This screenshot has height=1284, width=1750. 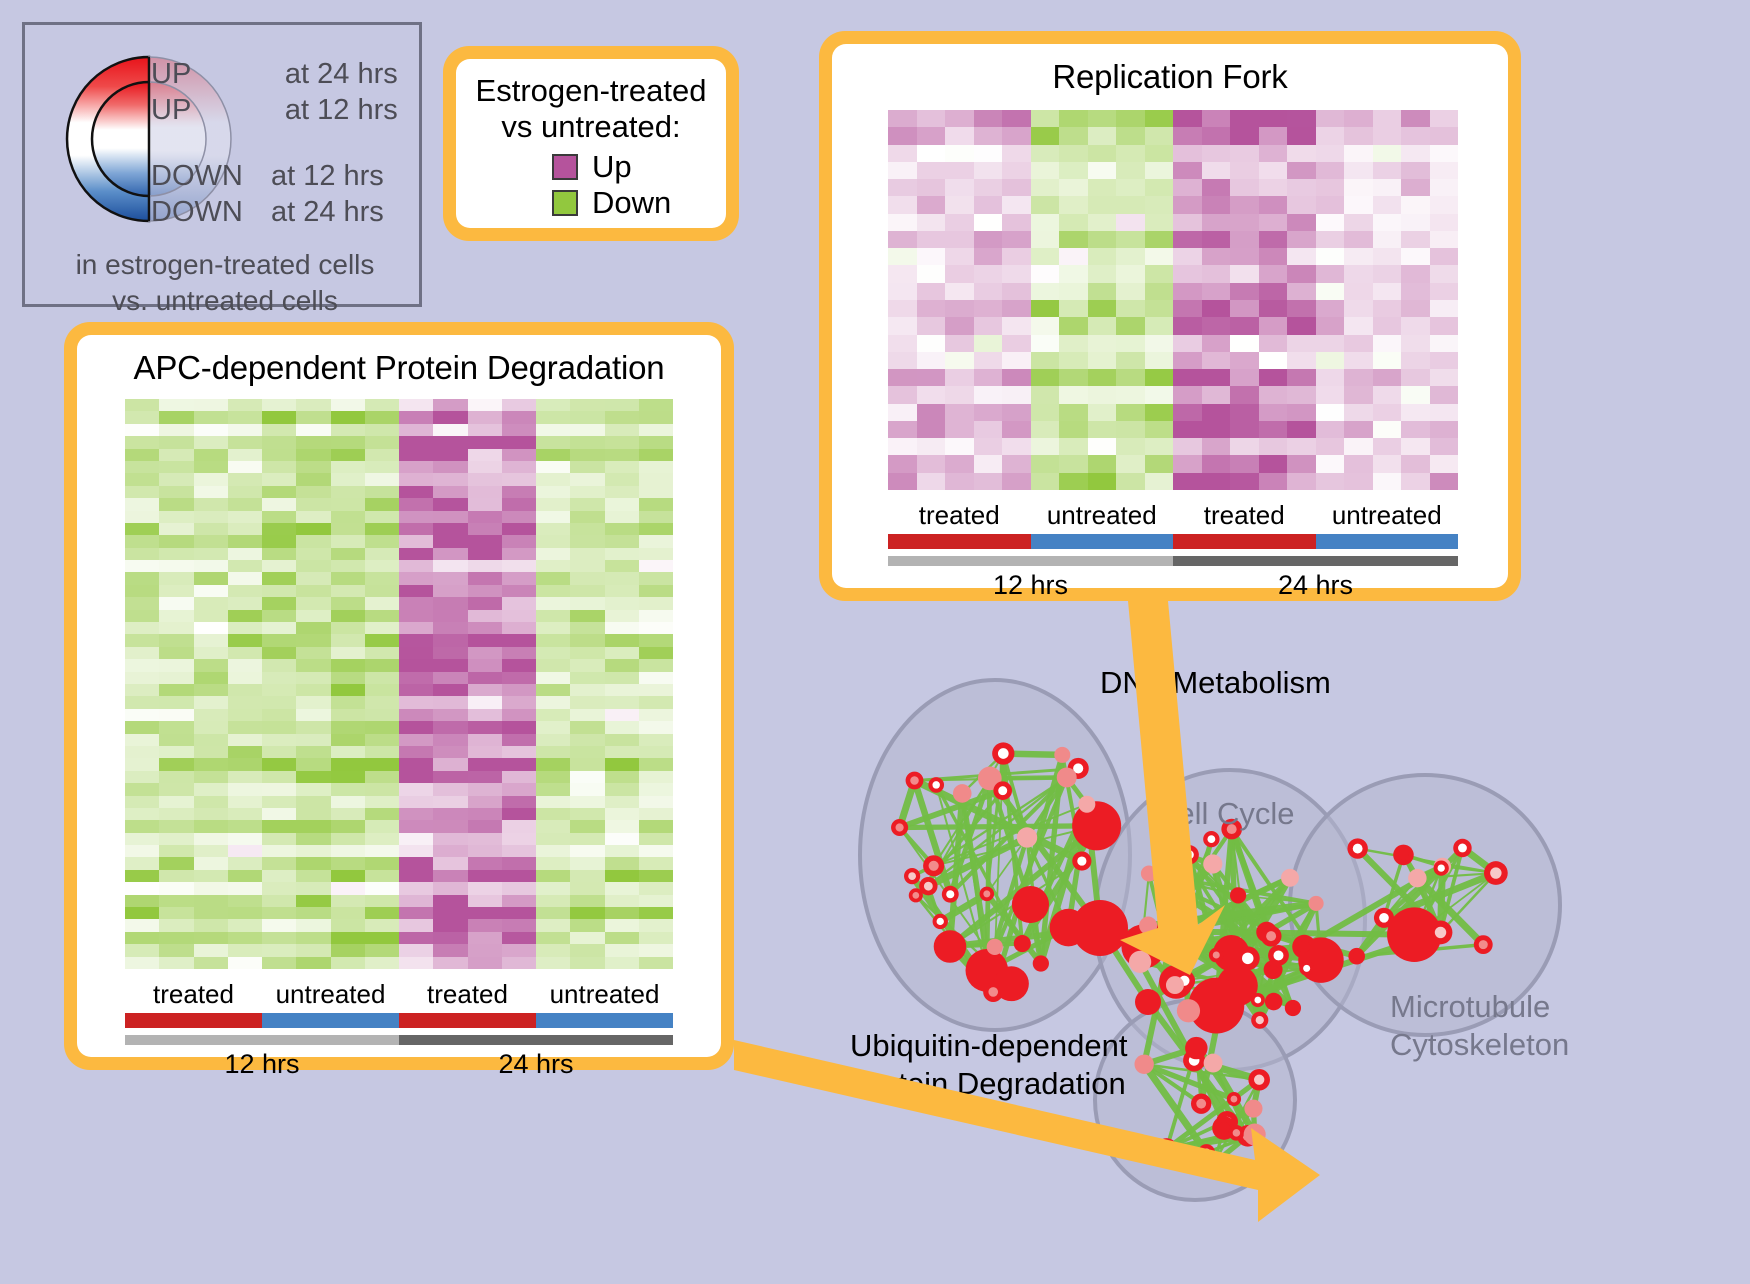 I want to click on column-group-label: treated, so click(x=959, y=515).